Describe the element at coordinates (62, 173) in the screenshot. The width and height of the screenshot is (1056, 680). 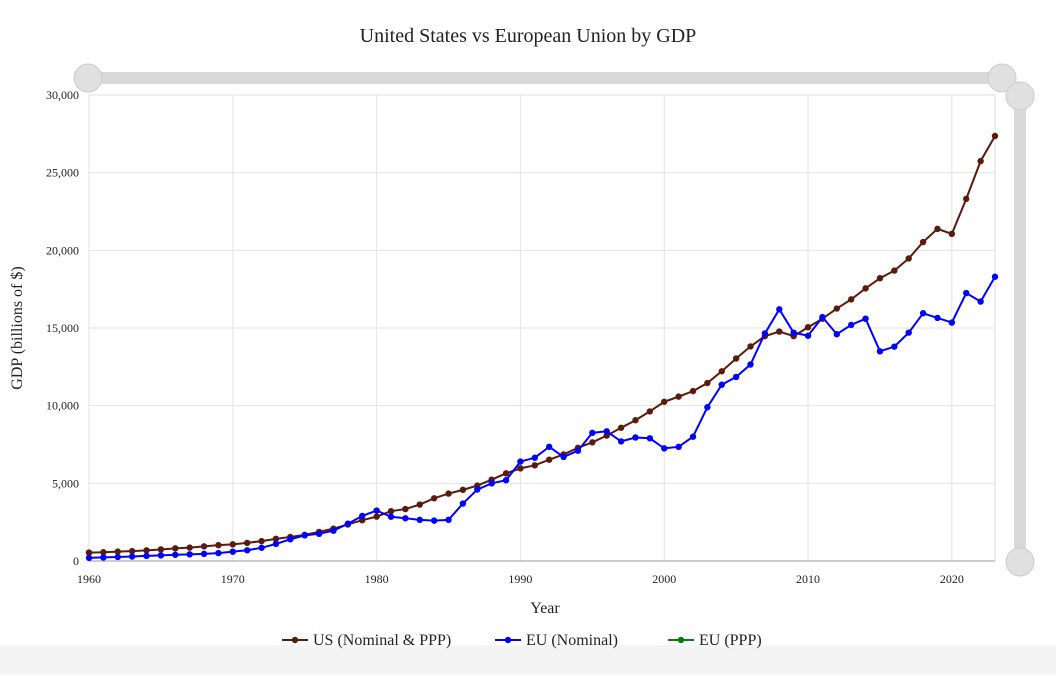
I see `y-tick-label: 25,000` at that location.